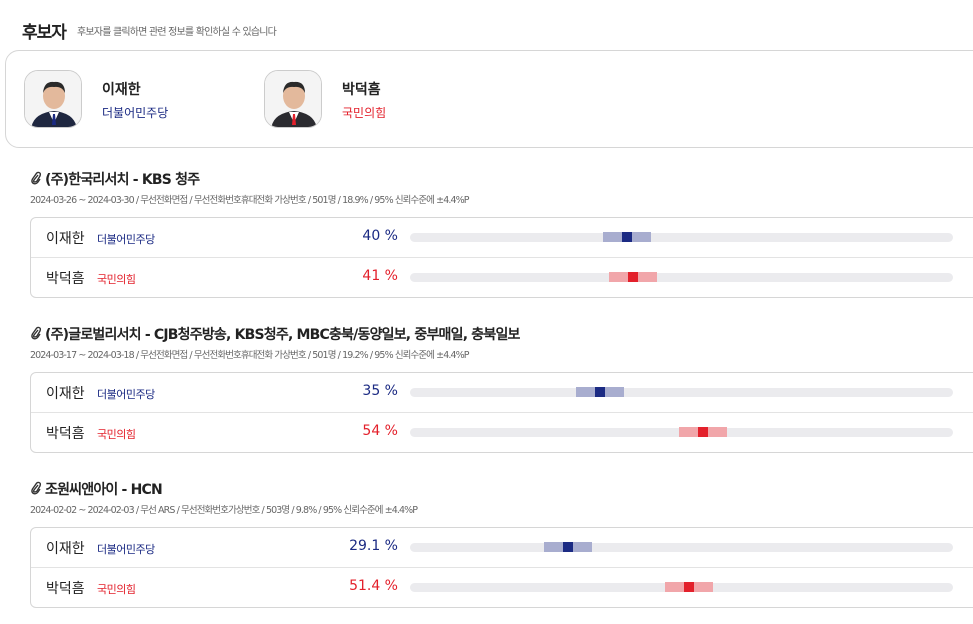 The image size is (973, 624). I want to click on candidate-party: 국민의힘, so click(364, 113).